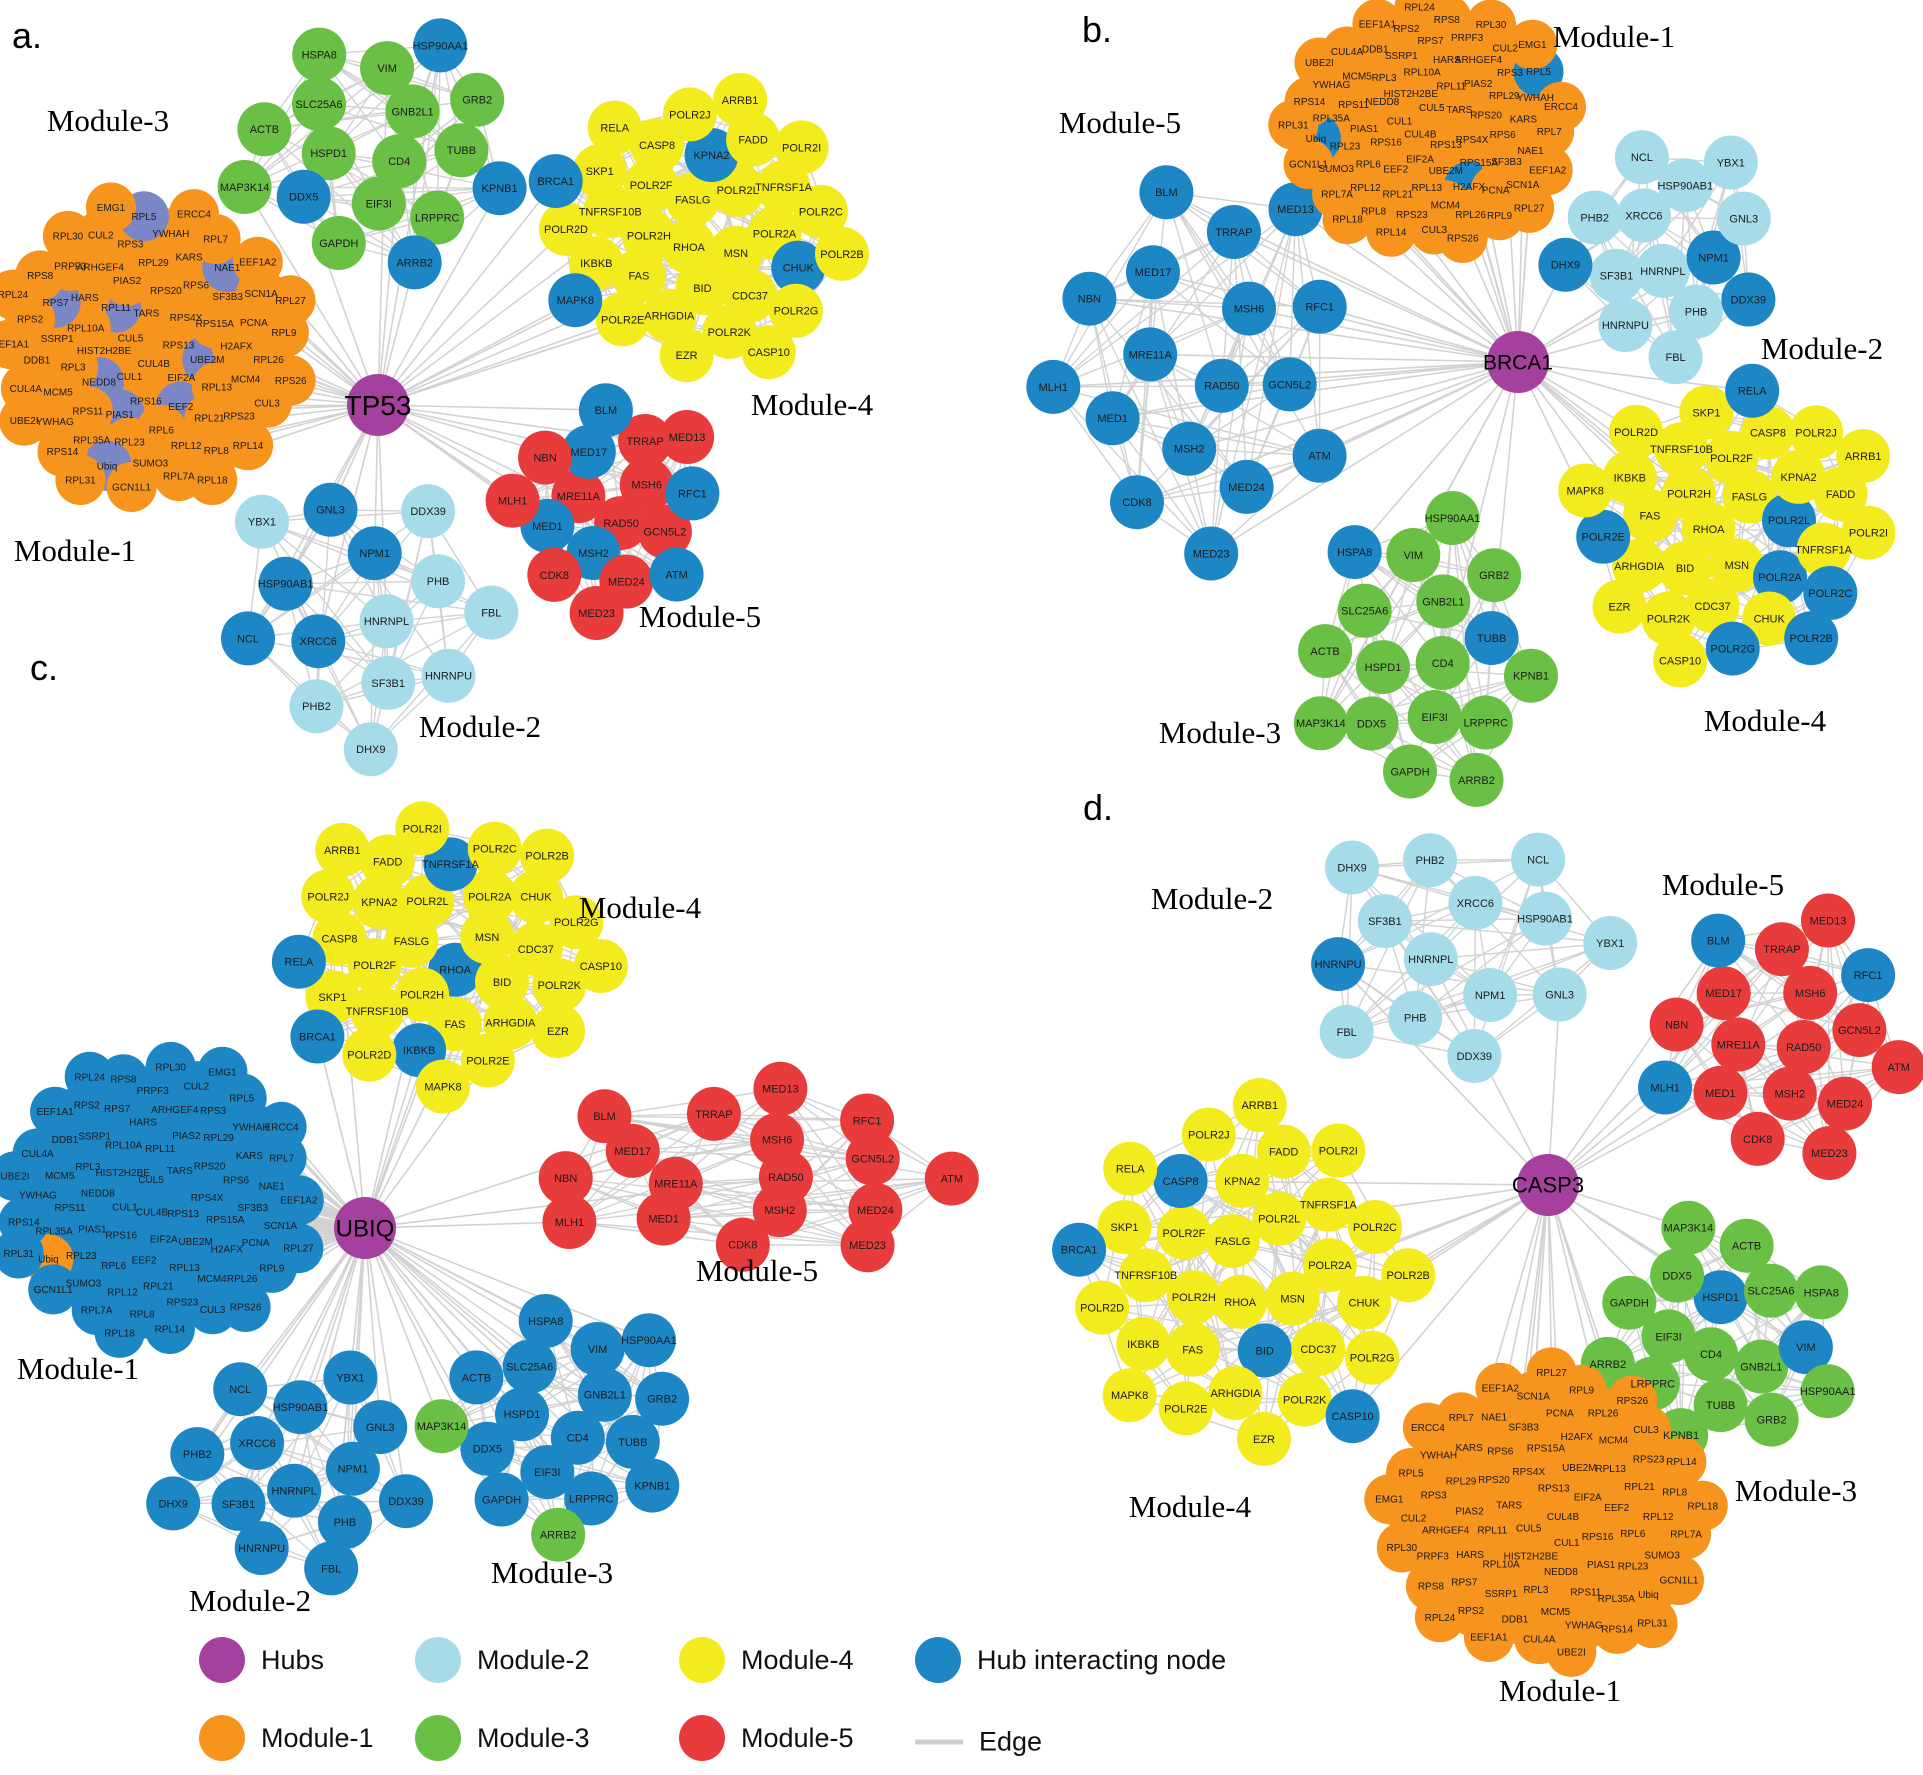 This screenshot has height=1775, width=1923. What do you see at coordinates (294, 1490) in the screenshot?
I see `node-HNRNPL` at bounding box center [294, 1490].